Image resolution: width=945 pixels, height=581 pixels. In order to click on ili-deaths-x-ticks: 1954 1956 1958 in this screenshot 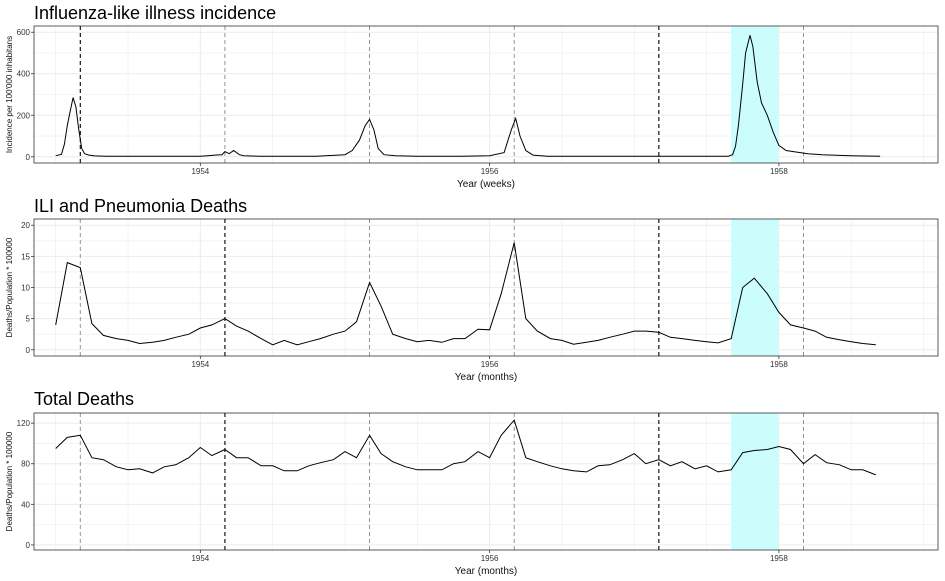, I will do `click(489, 362)`.